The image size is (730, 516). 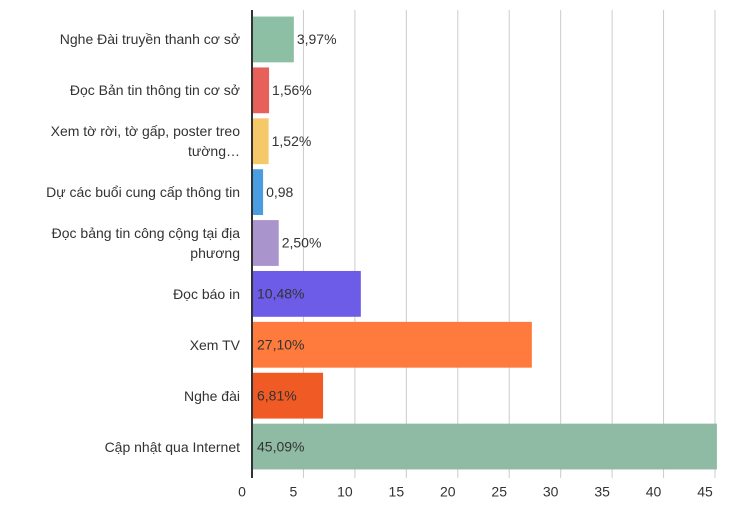 What do you see at coordinates (125, 344) in the screenshot?
I see `category-label: Xem TV` at bounding box center [125, 344].